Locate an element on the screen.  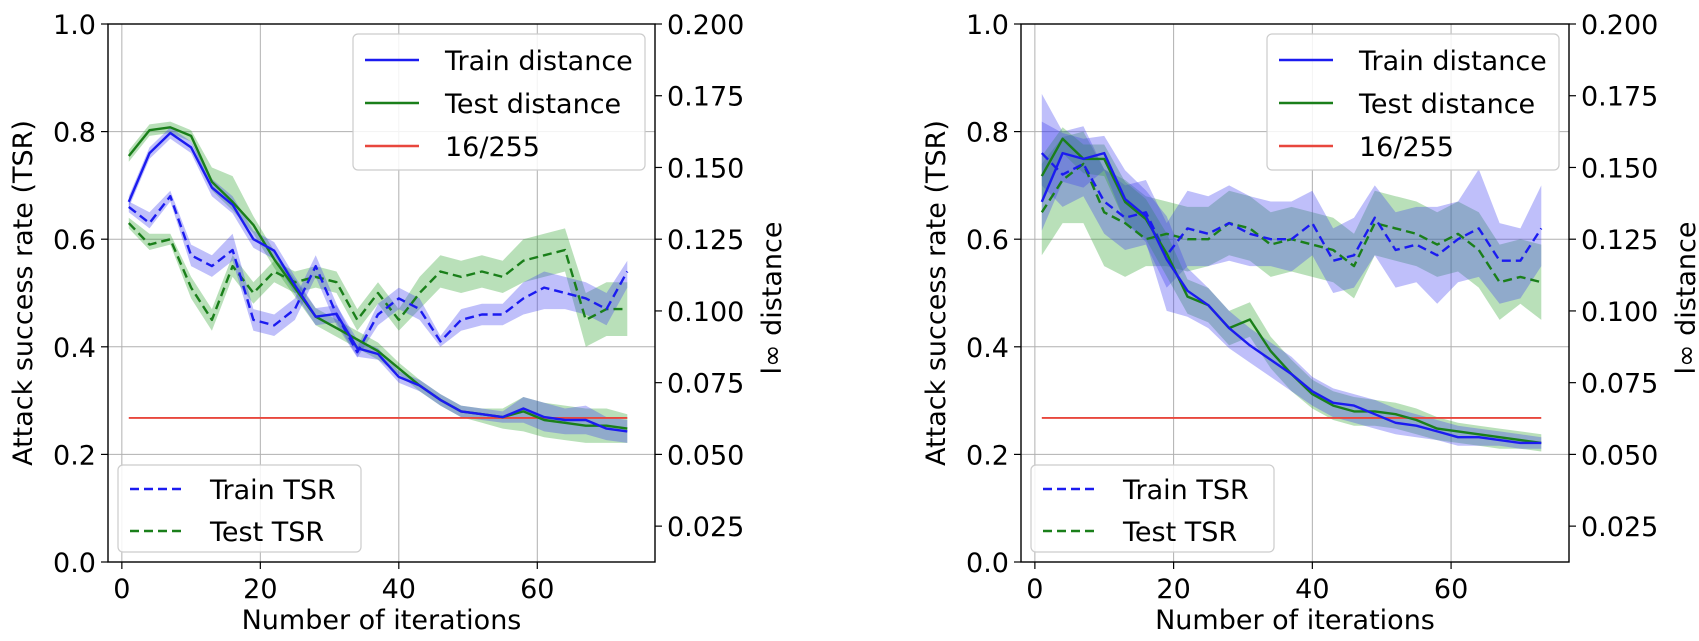
band-train-tsr is located at coordinates (378, 274).